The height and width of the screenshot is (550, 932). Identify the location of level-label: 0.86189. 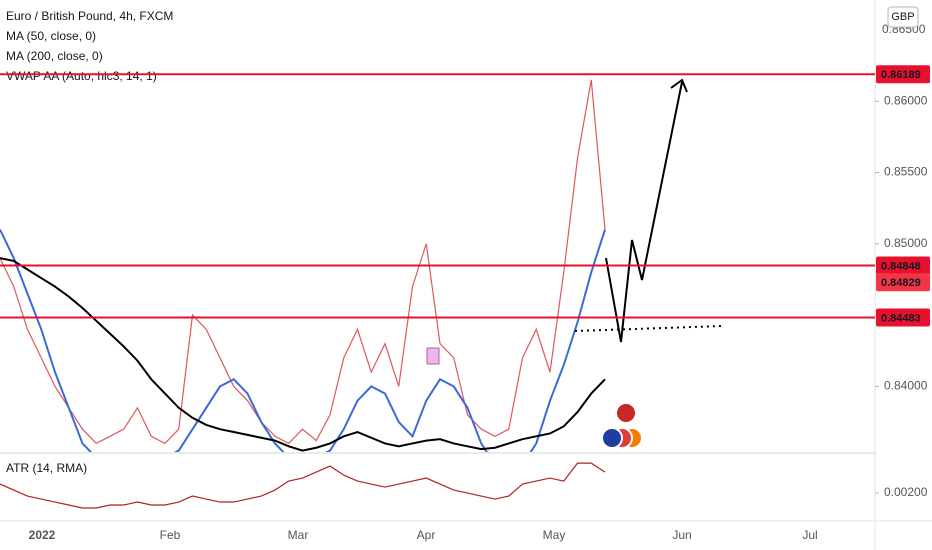
(901, 75).